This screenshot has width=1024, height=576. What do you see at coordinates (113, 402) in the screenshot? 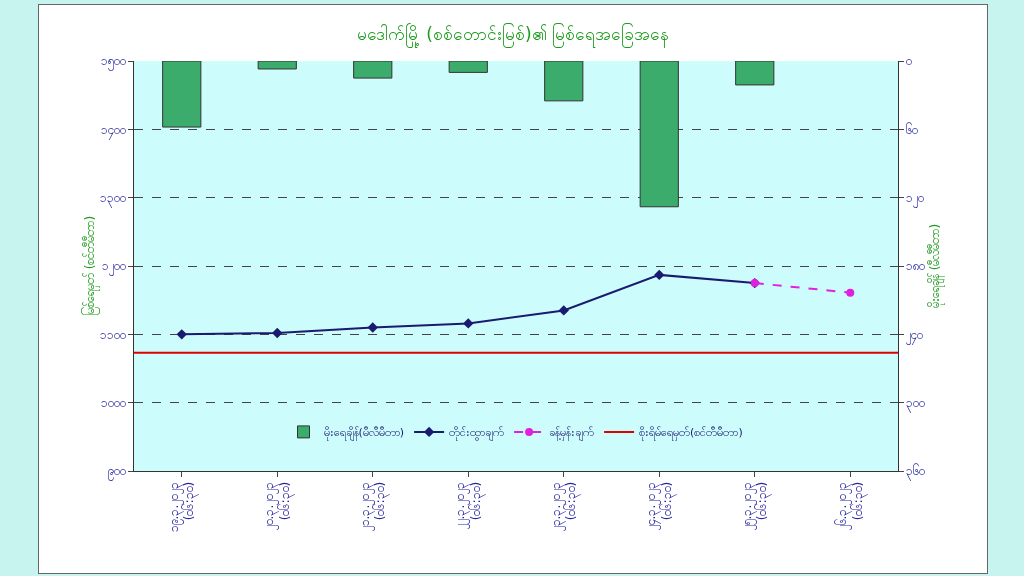
I see `y-tick-label: ၁၀၀၀` at bounding box center [113, 402].